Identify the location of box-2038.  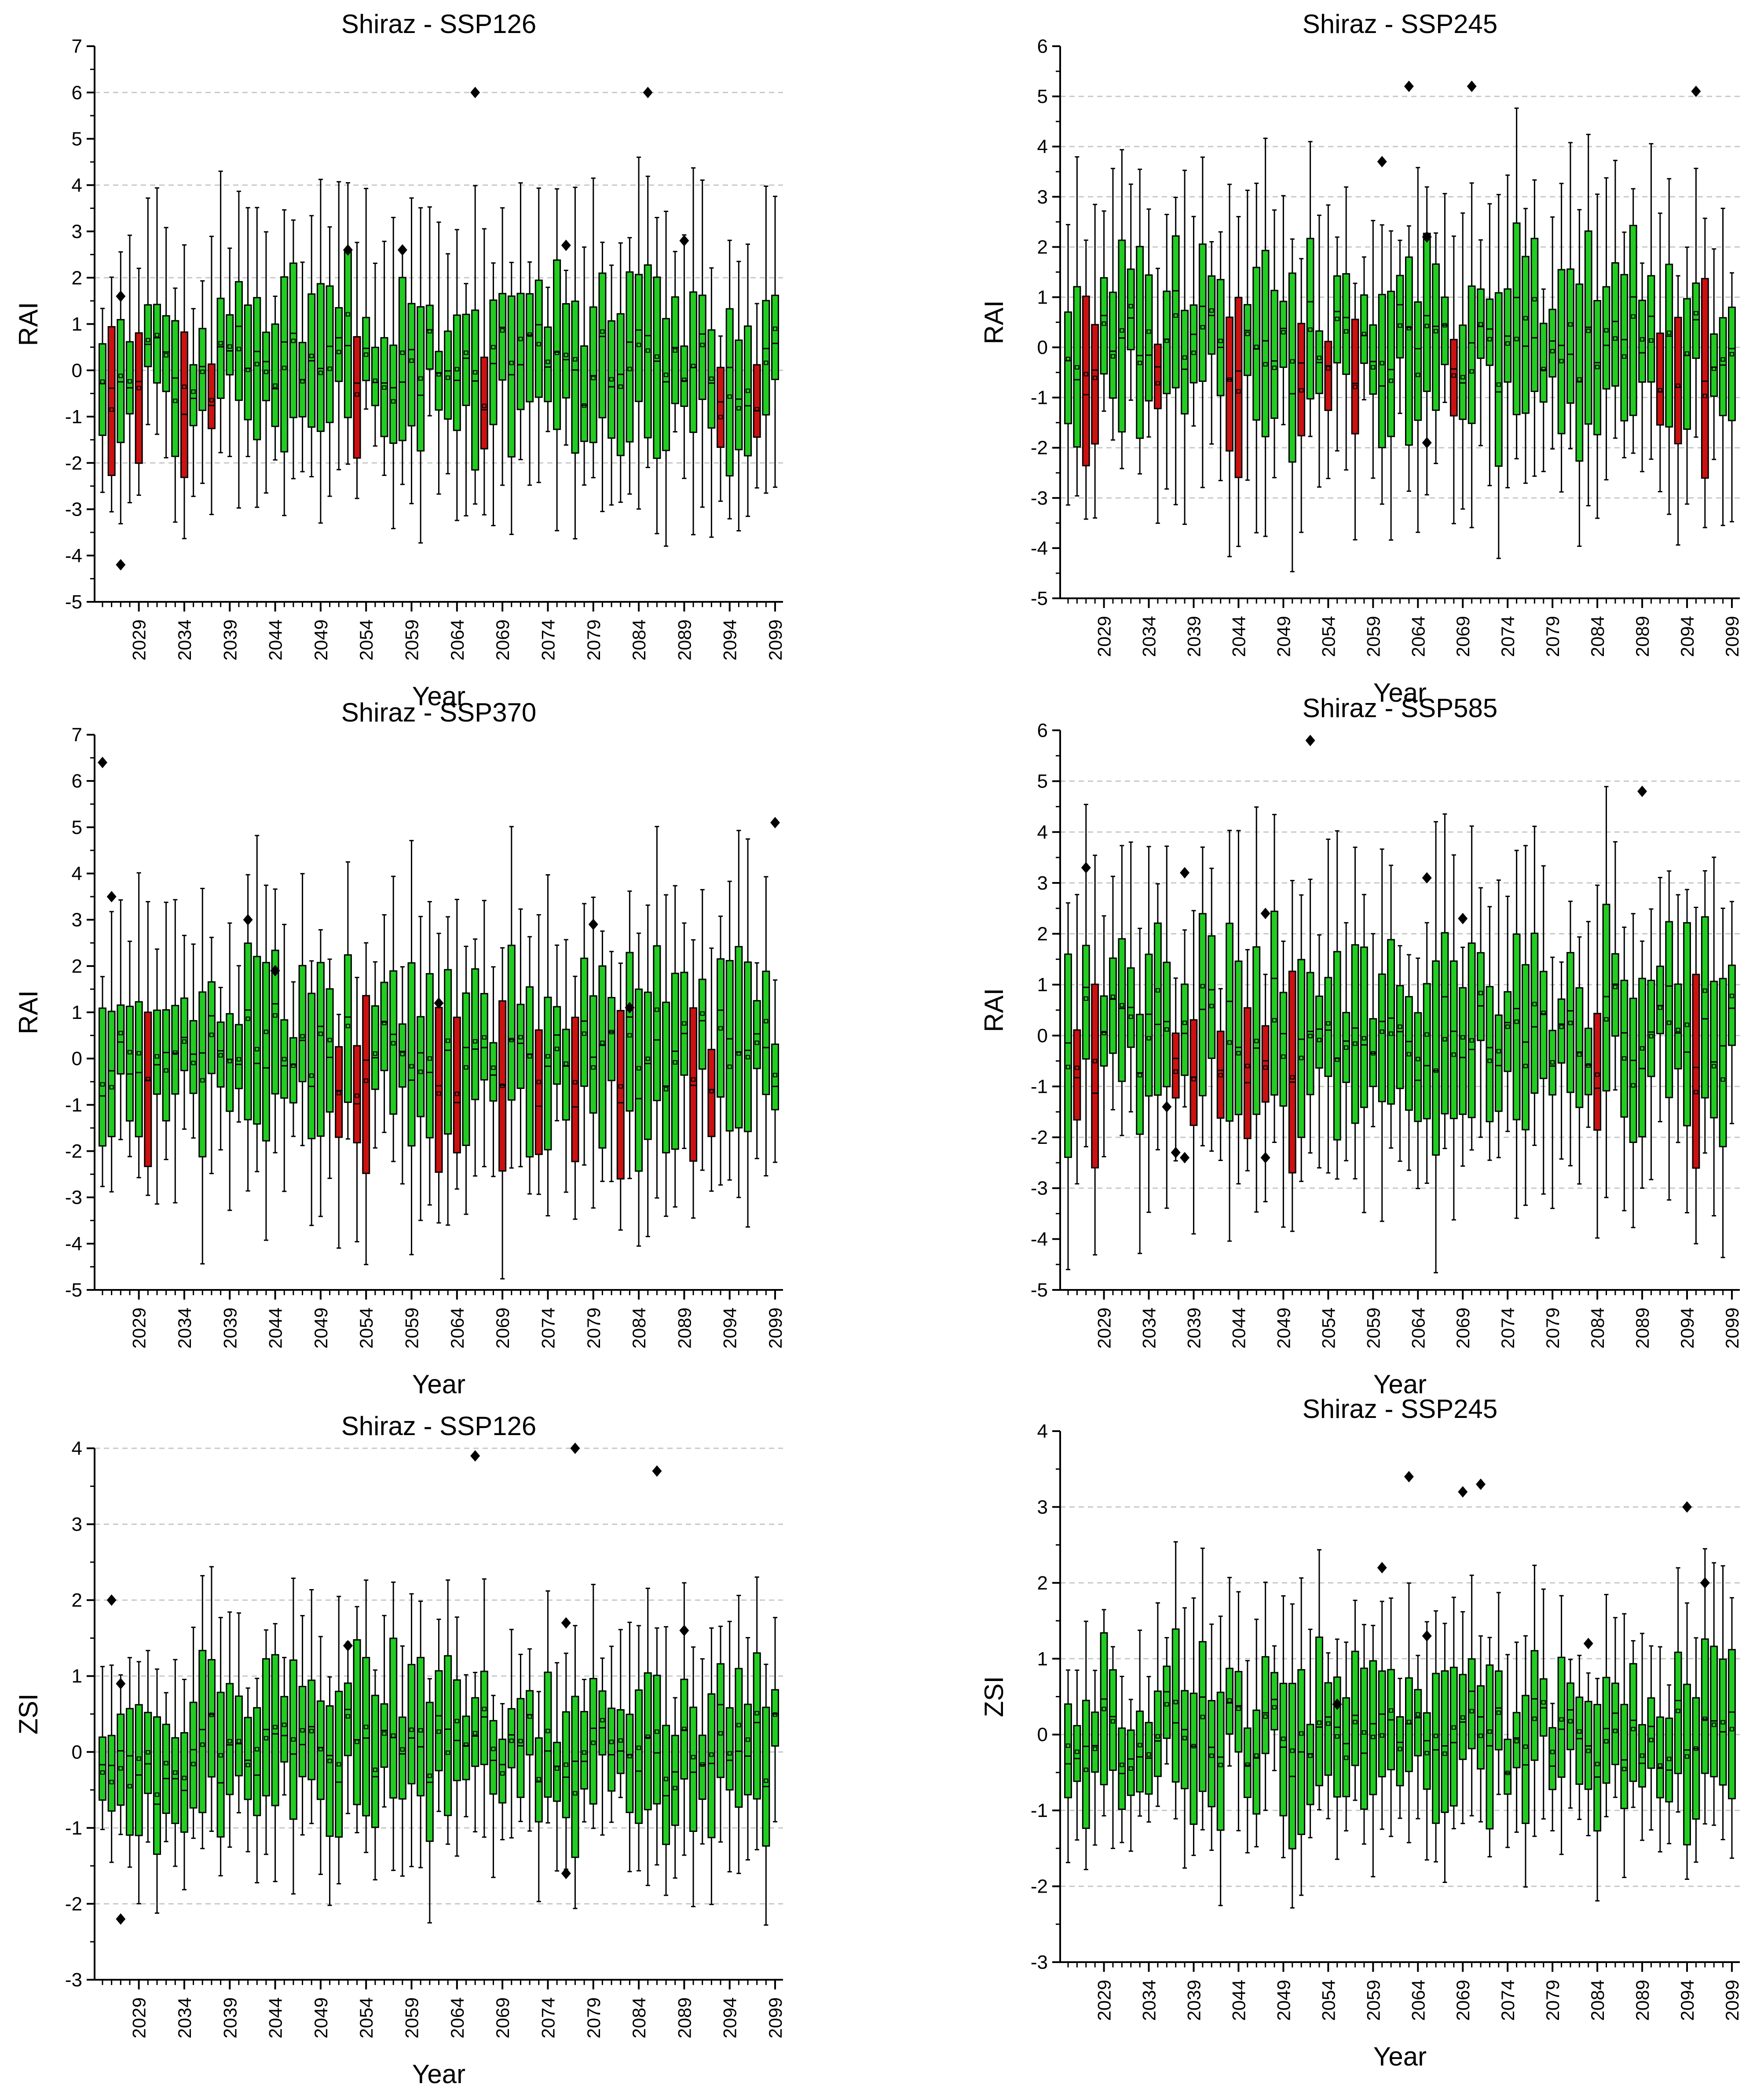
(220, 1069).